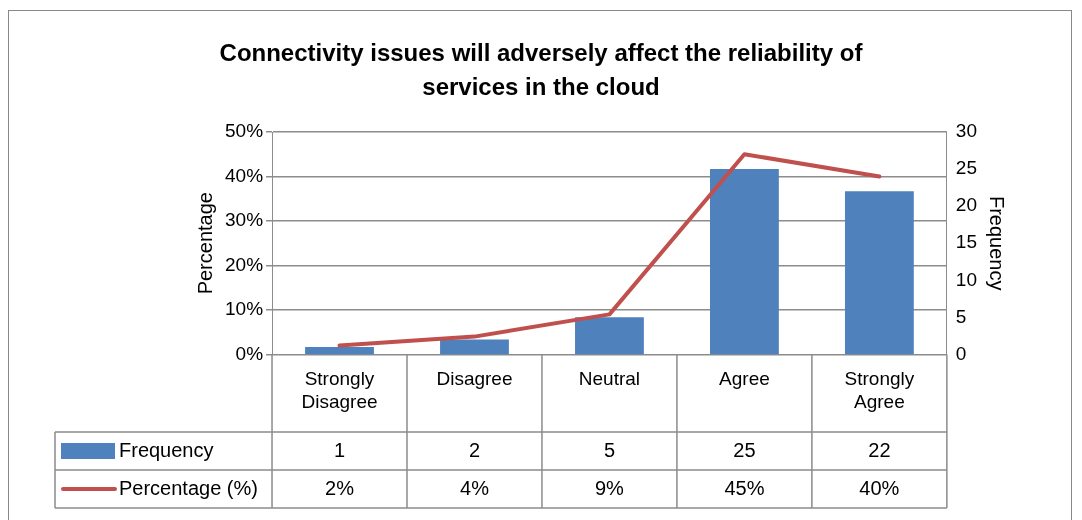  Describe the element at coordinates (997, 243) in the screenshot. I see `y2-axis-title: Frequency` at that location.